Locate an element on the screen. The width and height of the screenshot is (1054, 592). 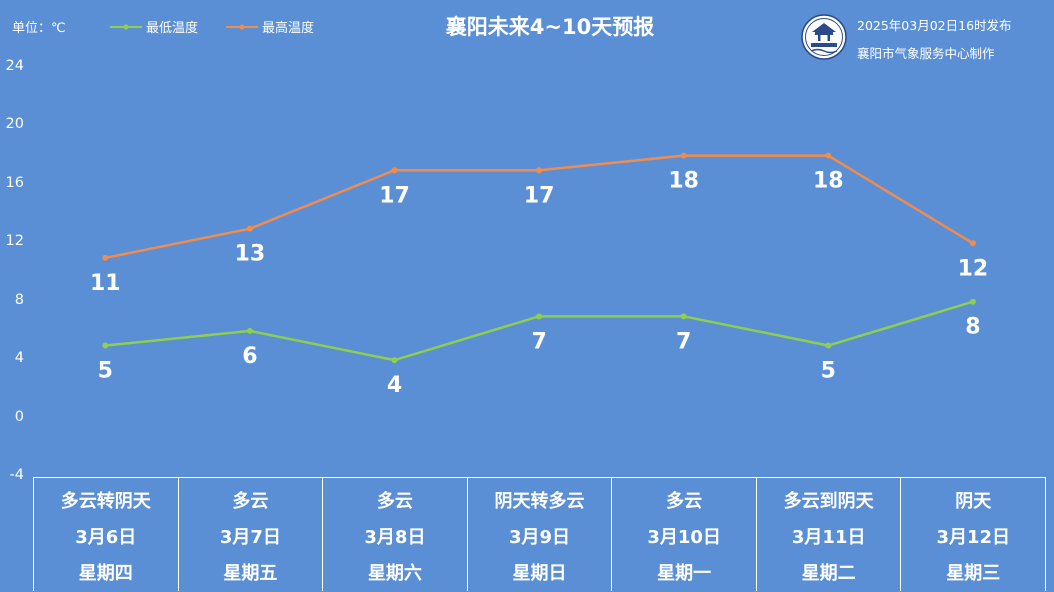
y-tick-label: -4 is located at coordinates (16, 475).